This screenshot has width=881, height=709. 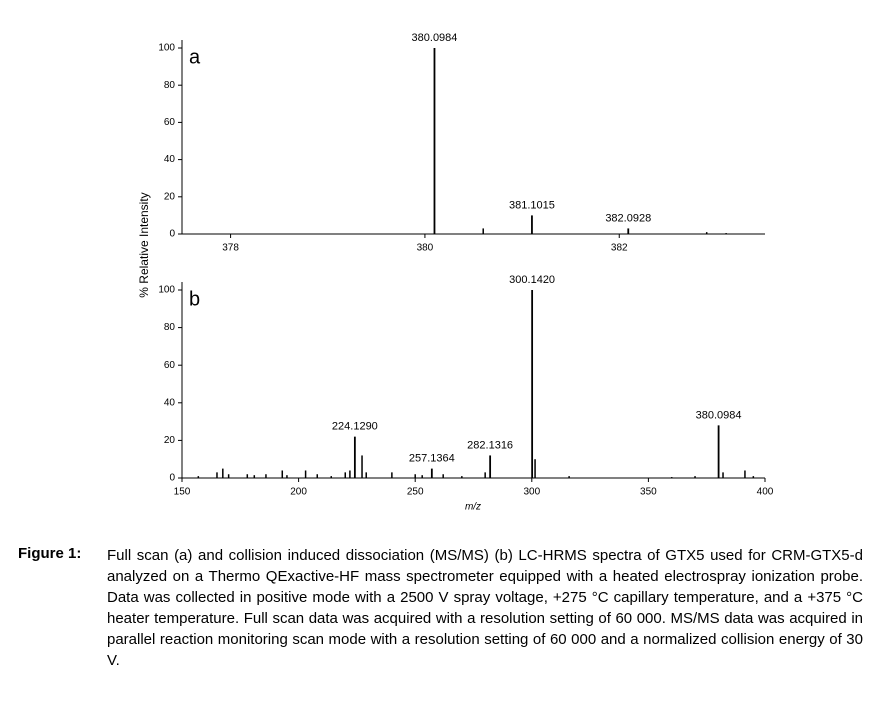 What do you see at coordinates (532, 280) in the screenshot?
I see `peak-label: 300.1420` at bounding box center [532, 280].